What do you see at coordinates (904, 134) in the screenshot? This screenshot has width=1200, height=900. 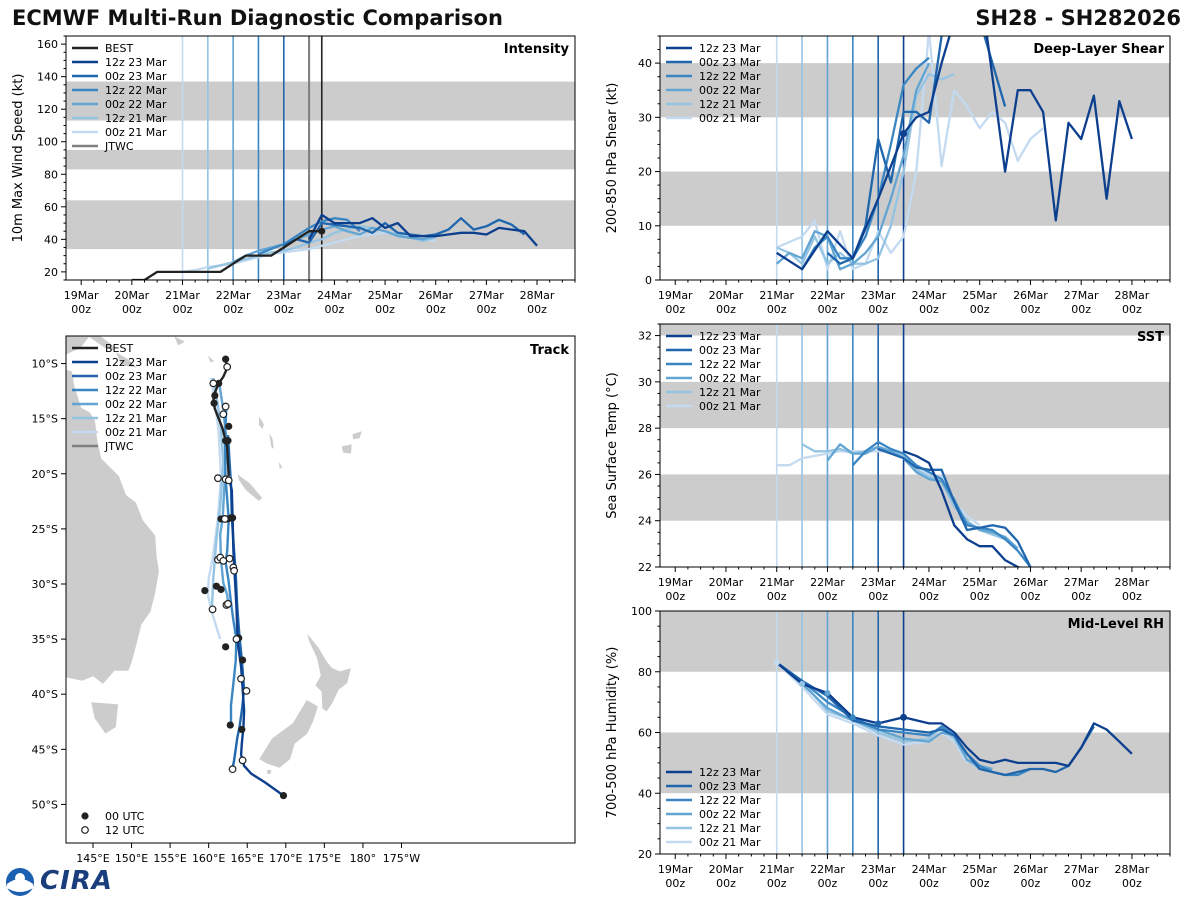 I see `shear-current-marker` at bounding box center [904, 134].